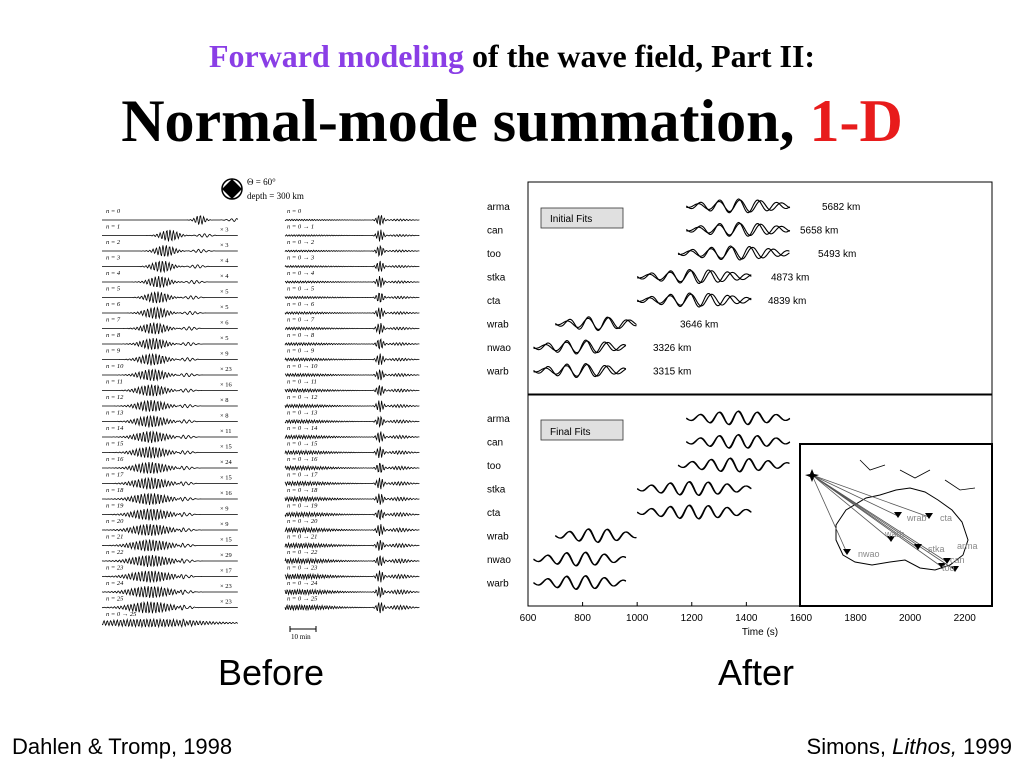 The height and width of the screenshot is (768, 1024). What do you see at coordinates (301, 242) in the screenshot?
I see `right-row-label: n = 0 → 2` at bounding box center [301, 242].